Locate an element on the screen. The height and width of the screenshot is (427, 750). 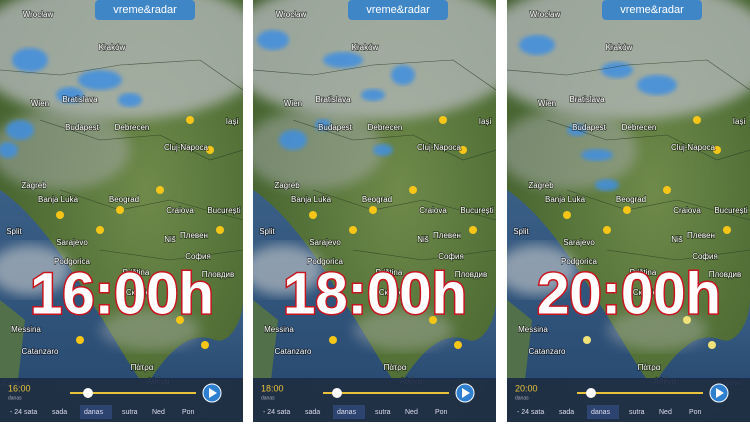
time-label: 18:00 is located at coordinates (272, 388).